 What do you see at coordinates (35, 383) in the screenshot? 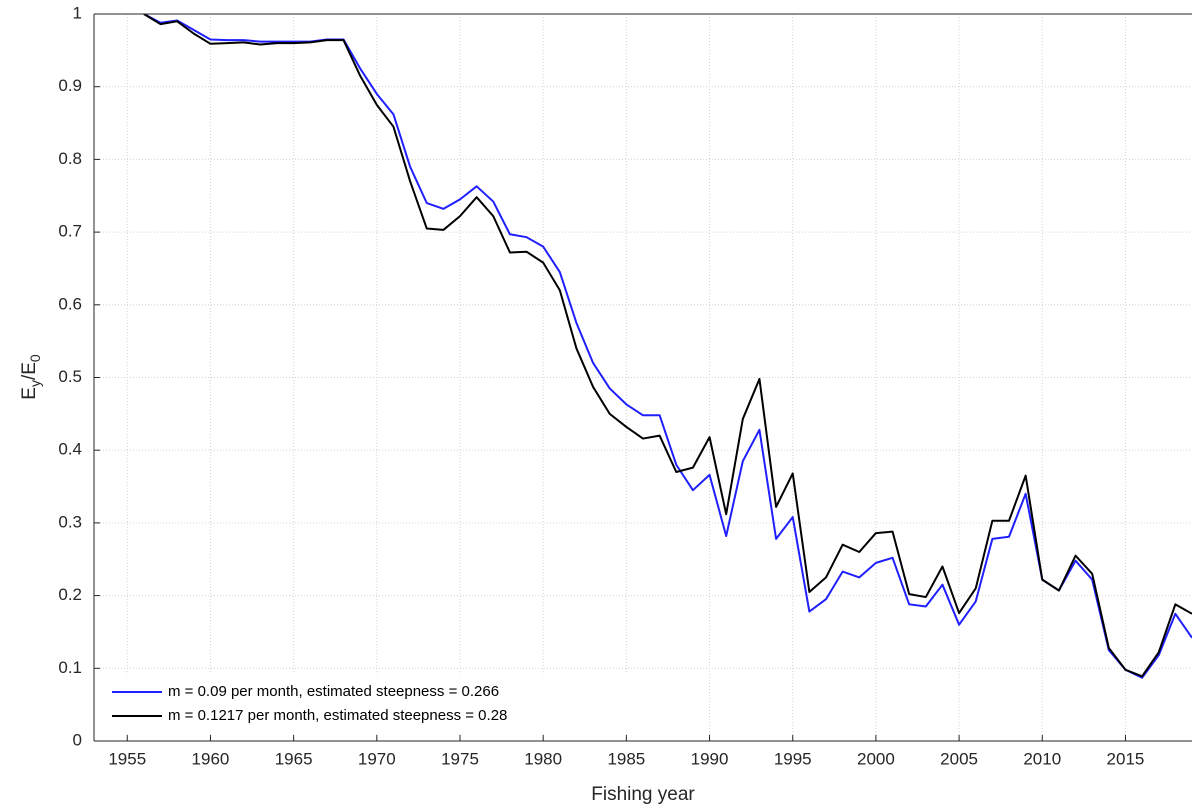
I see `y-label-subscript: y` at bounding box center [35, 383].